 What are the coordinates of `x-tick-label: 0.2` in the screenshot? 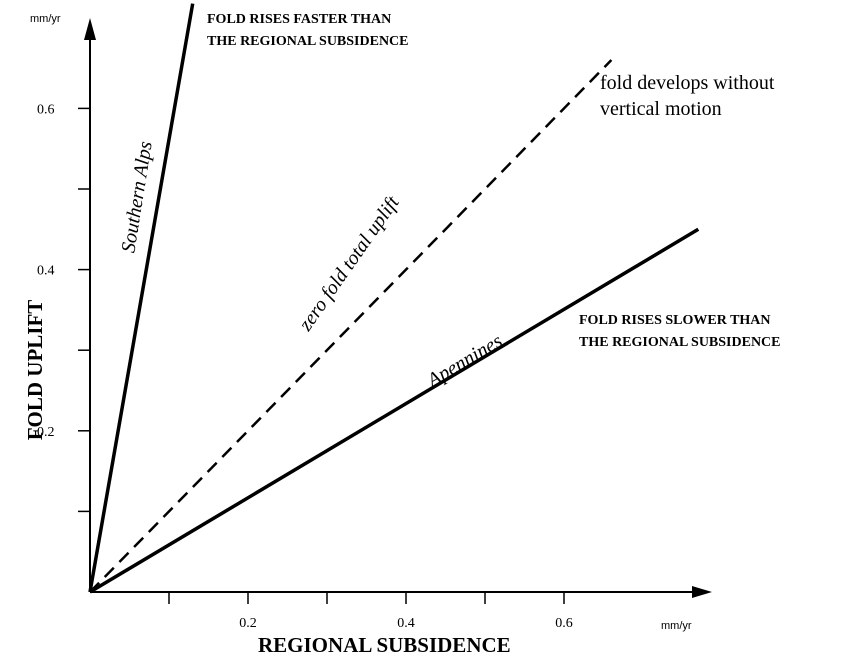 It's located at (248, 623).